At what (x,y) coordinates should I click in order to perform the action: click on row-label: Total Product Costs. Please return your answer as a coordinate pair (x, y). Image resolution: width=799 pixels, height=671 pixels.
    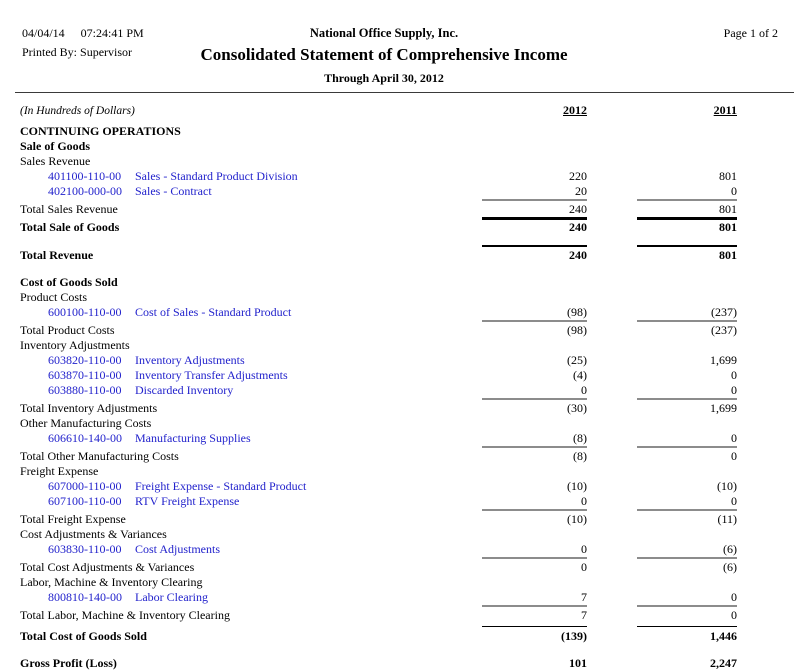
    Looking at the image, I should click on (67, 330).